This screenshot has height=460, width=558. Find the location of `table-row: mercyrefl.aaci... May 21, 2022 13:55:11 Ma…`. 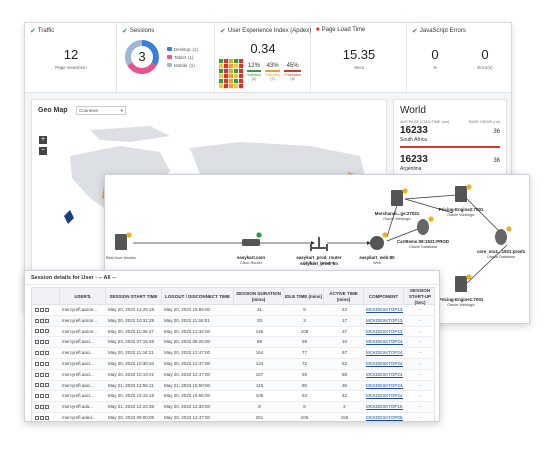

table-row: mercyrefl.aaci... May 21, 2022 13:55:11 Ma… is located at coordinates (233, 386).